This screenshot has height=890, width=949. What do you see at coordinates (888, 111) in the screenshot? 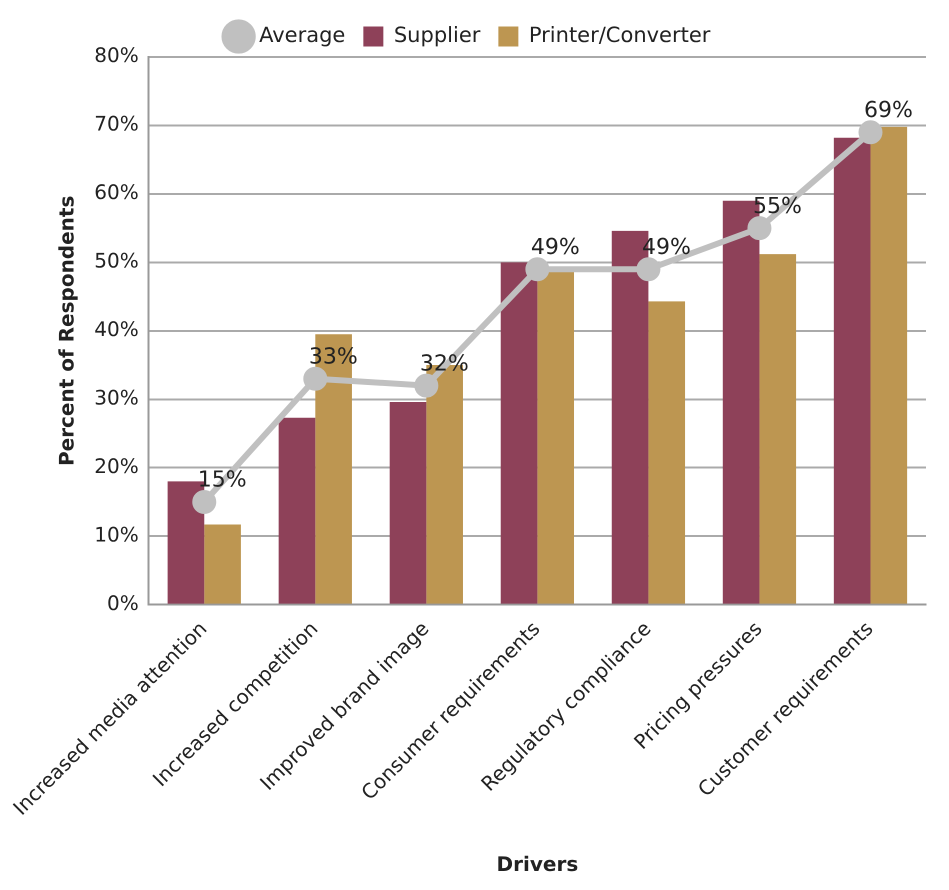
I see `data-label: 69%` at bounding box center [888, 111].